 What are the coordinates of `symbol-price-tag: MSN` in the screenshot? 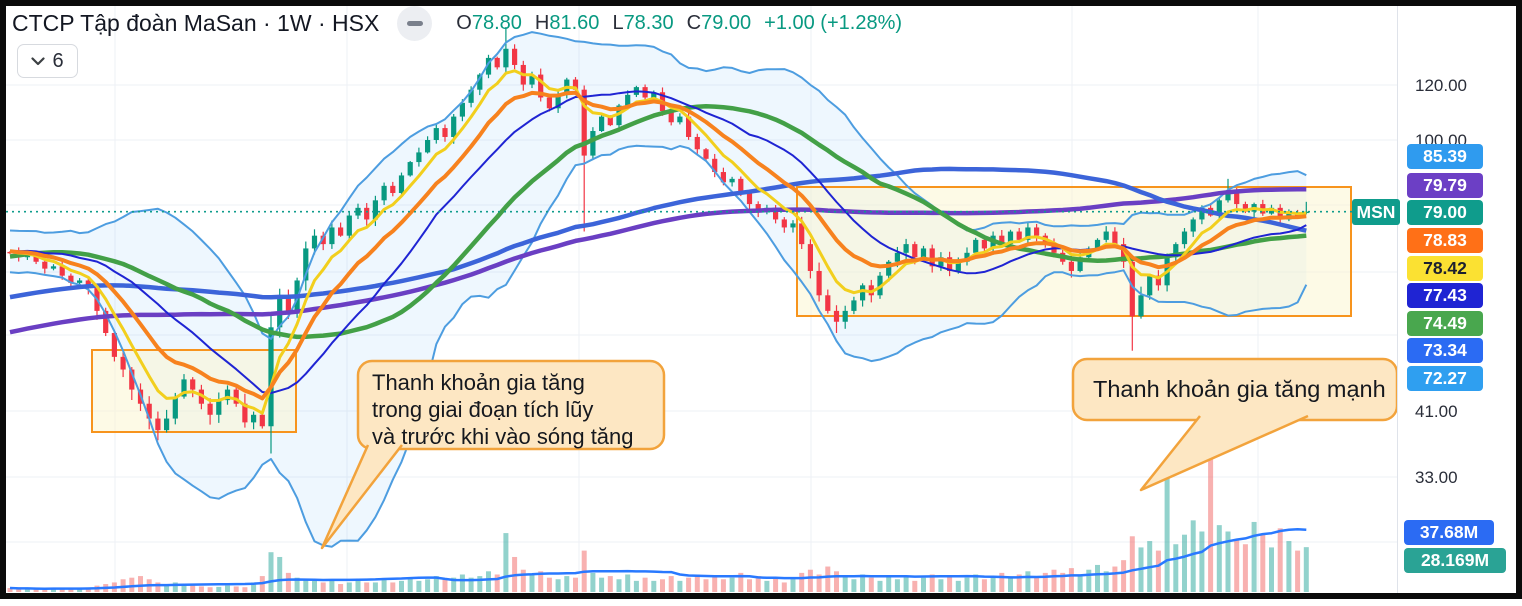 It's located at (1376, 212).